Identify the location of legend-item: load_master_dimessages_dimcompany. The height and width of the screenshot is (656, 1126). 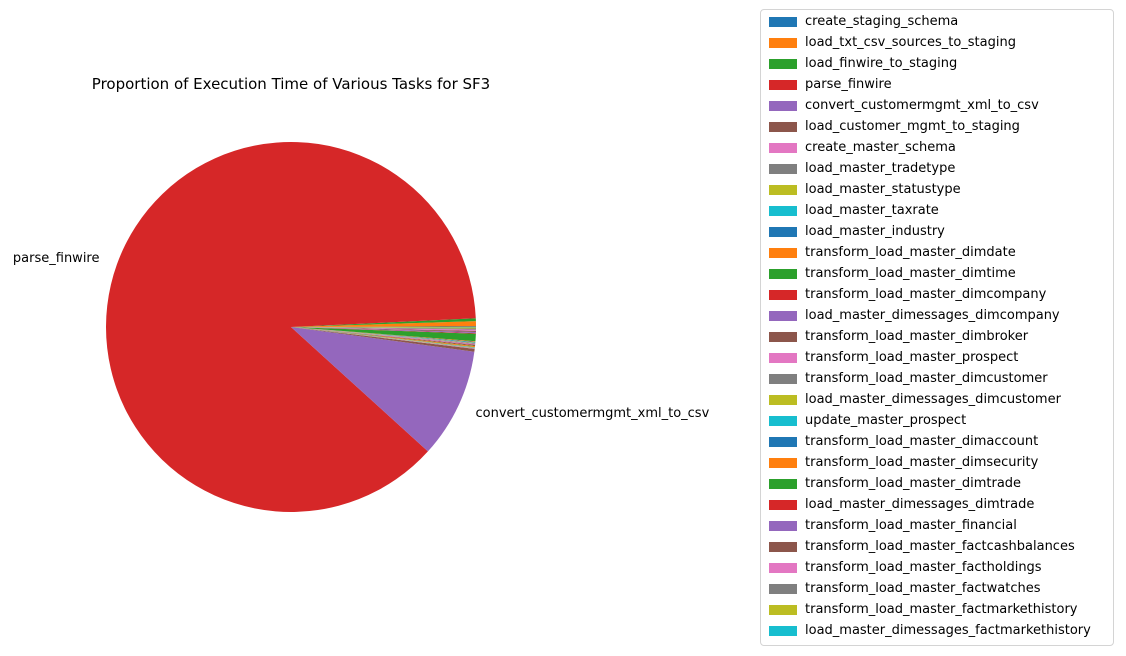
(914, 316).